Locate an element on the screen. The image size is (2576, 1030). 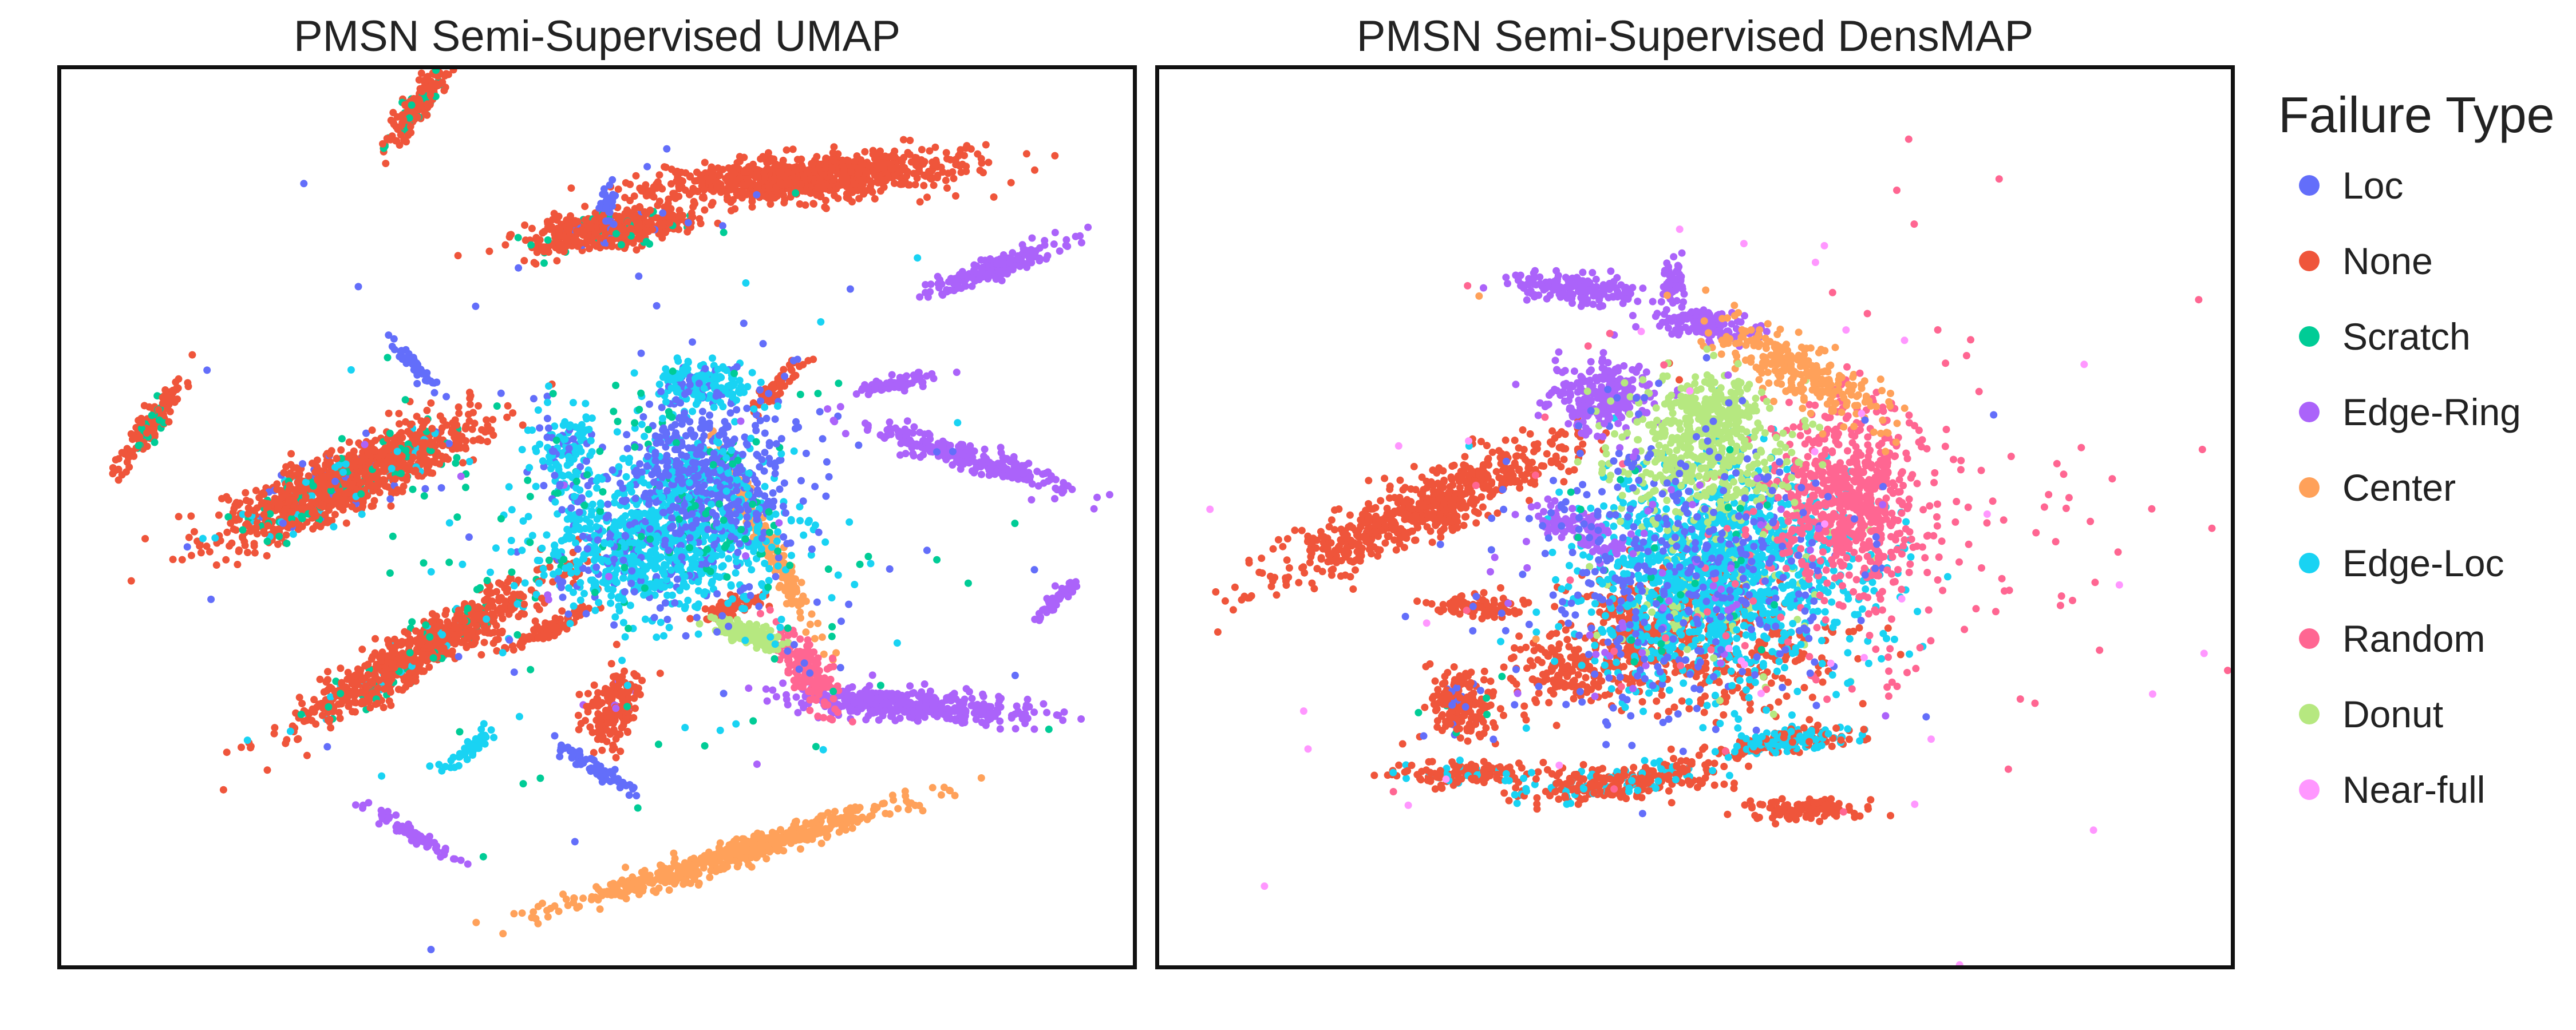
scatter-point-edge-loc is located at coordinates (442, 635).